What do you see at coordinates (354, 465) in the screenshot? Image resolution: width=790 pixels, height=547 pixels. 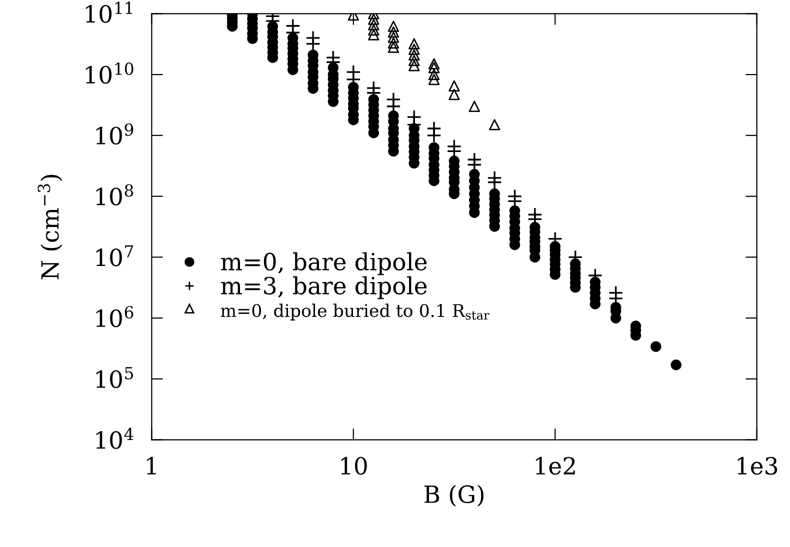 I see `x-tick-label: 10` at bounding box center [354, 465].